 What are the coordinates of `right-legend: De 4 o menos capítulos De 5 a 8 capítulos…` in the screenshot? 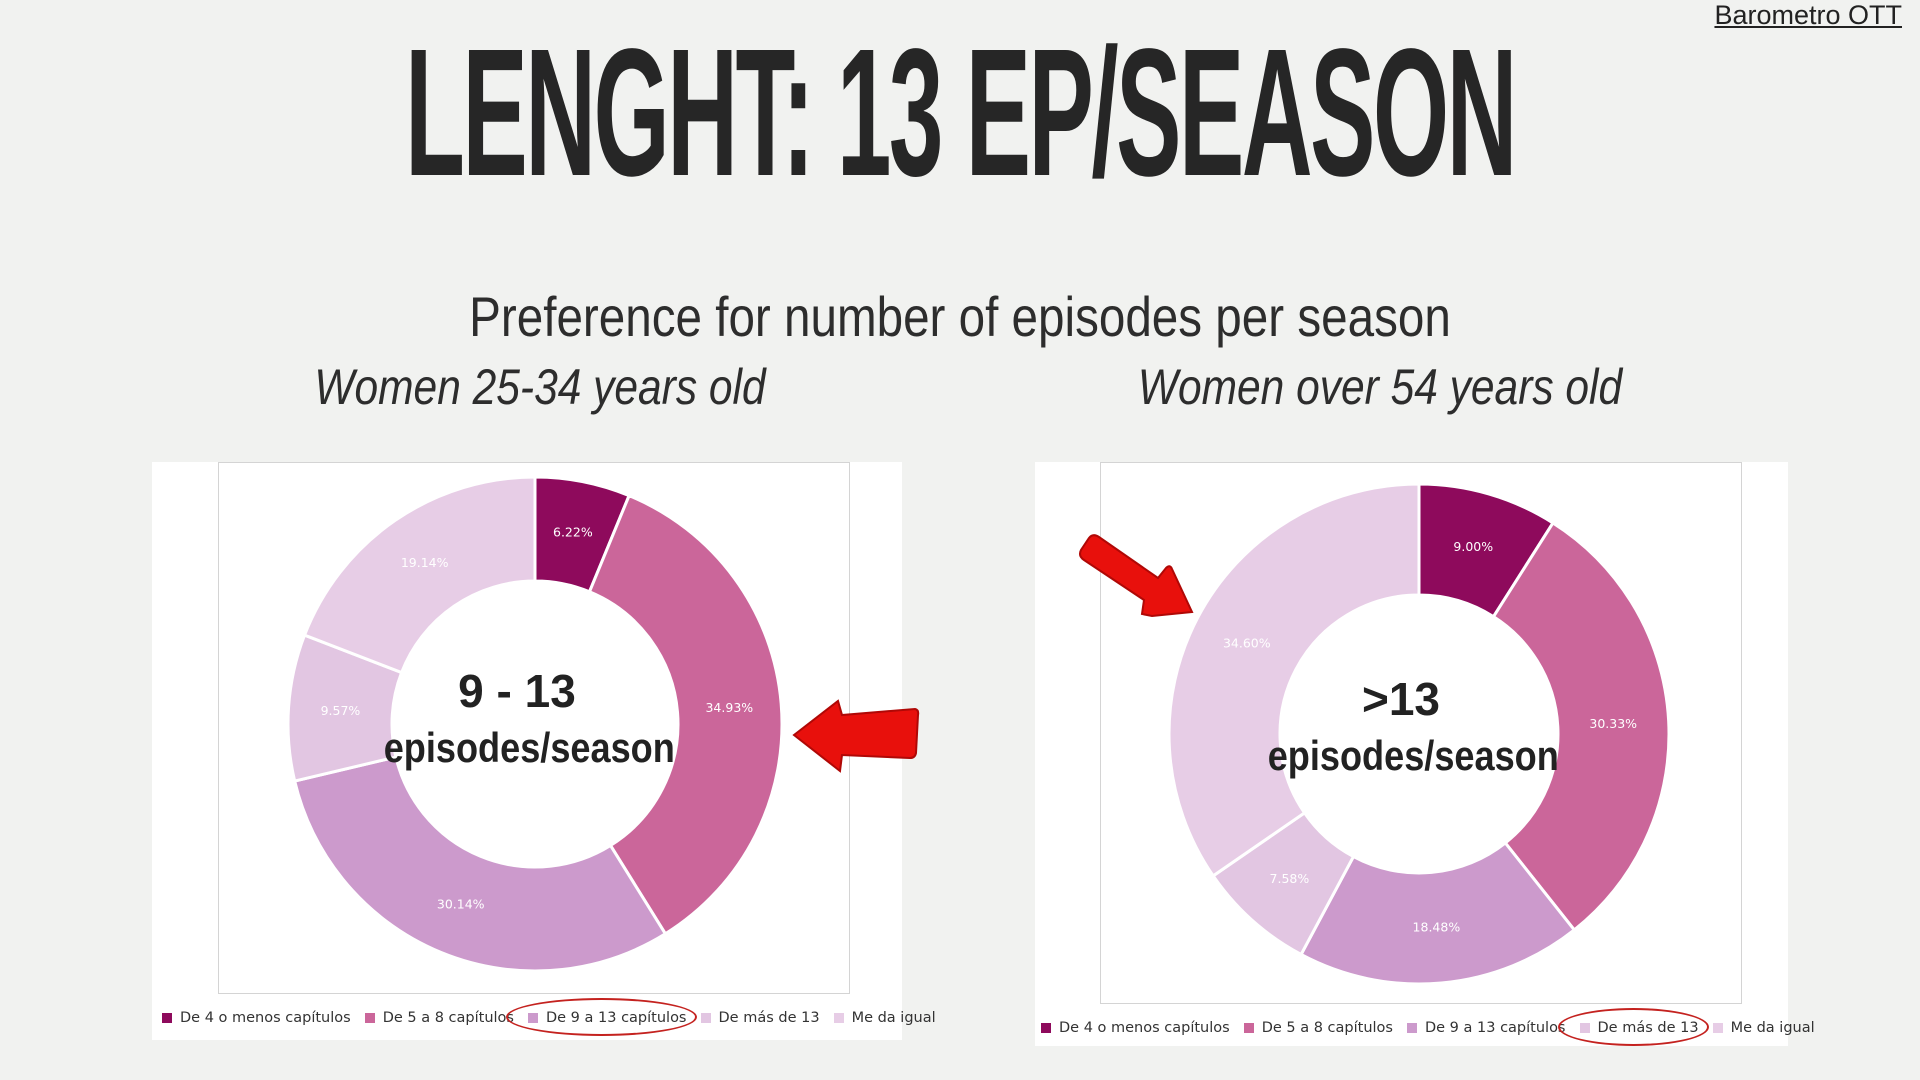 It's located at (1435, 1027).